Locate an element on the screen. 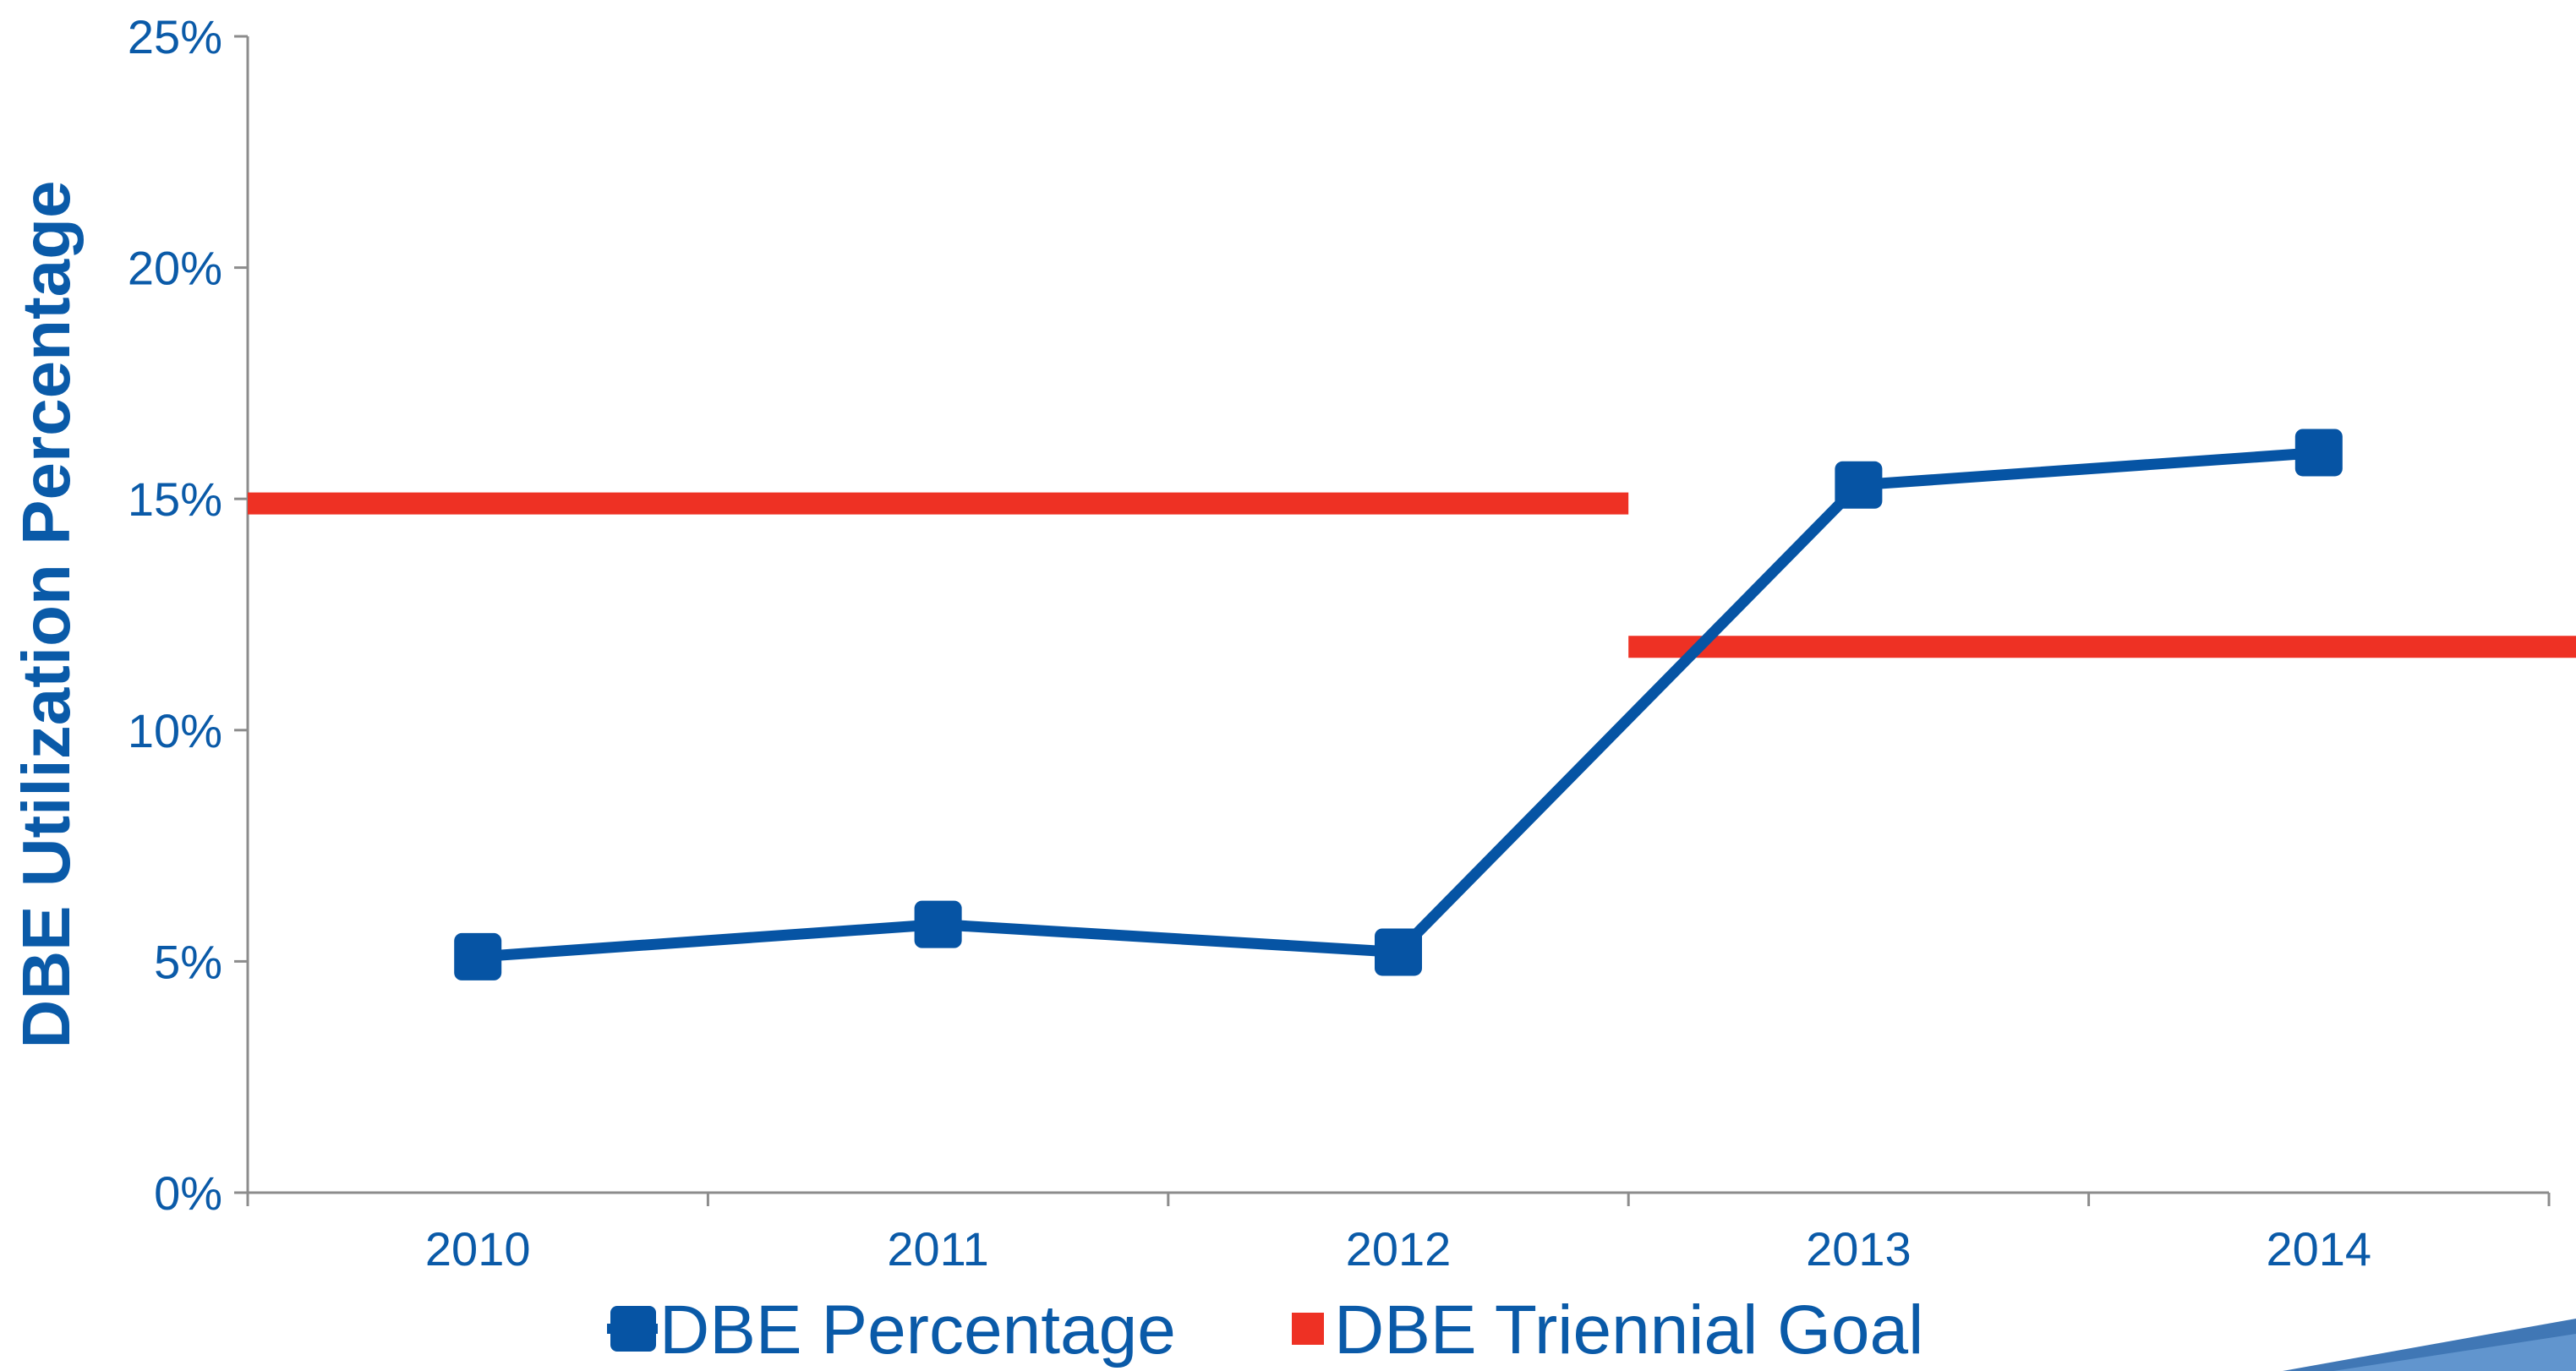 This screenshot has width=2576, height=1371. legend: DBE Percentage DBE Triennial Goal is located at coordinates (1265, 1330).